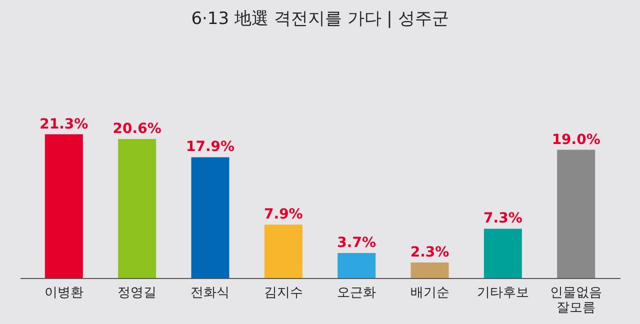  I want to click on x-tick-label: 이병환, so click(64, 293).